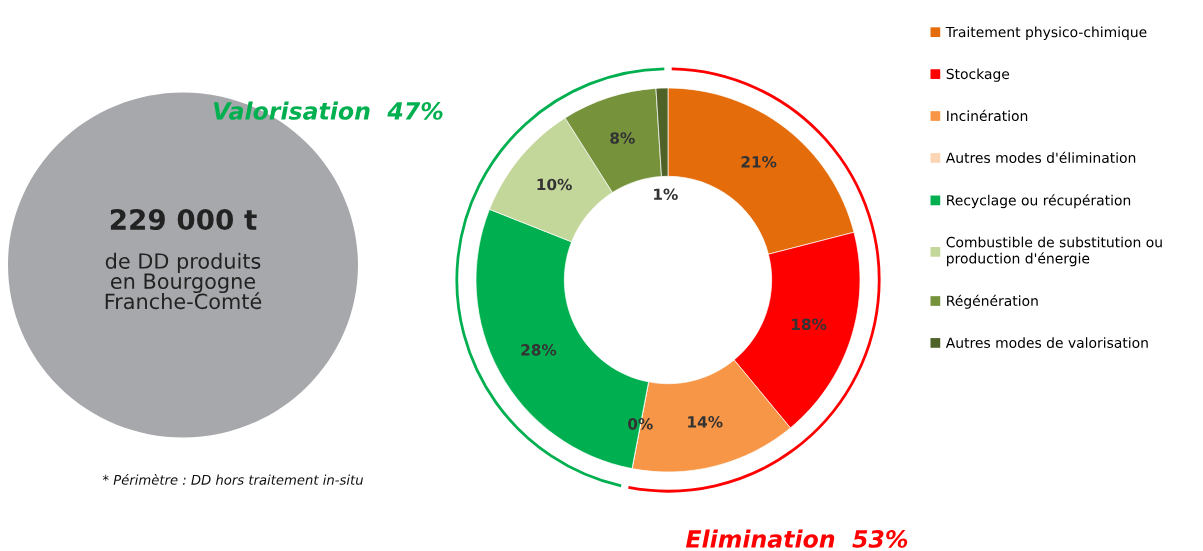 Image resolution: width=1203 pixels, height=551 pixels. I want to click on text: 229 000 t, so click(183, 220).